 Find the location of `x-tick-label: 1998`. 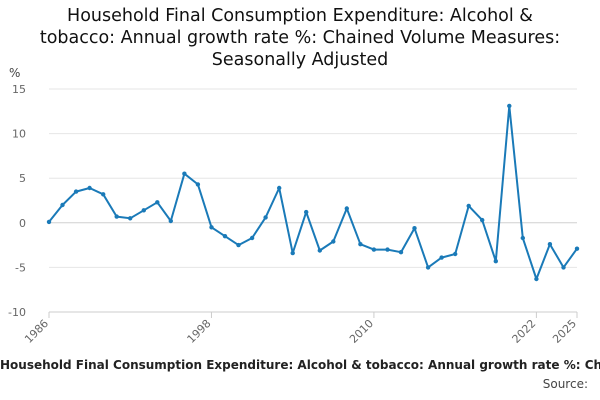

x-tick-label: 1998 is located at coordinates (199, 331).